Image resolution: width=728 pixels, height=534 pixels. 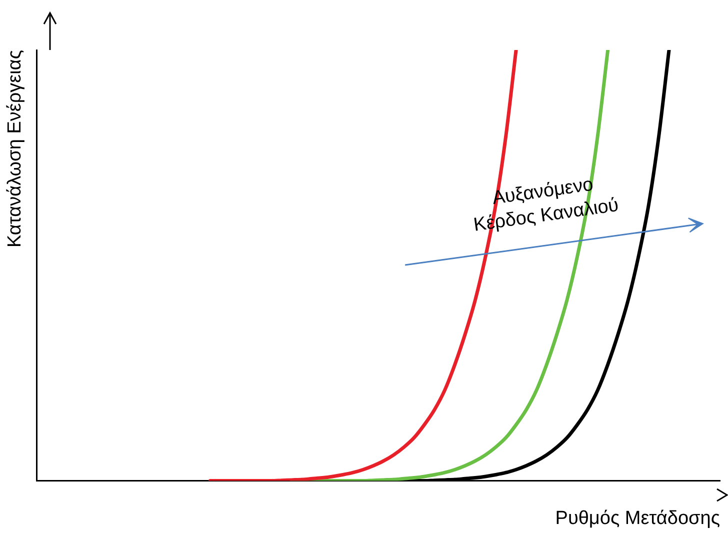 What do you see at coordinates (15, 149) in the screenshot?
I see `y-axis-title: Κατανάλωση Ενέργειας` at bounding box center [15, 149].